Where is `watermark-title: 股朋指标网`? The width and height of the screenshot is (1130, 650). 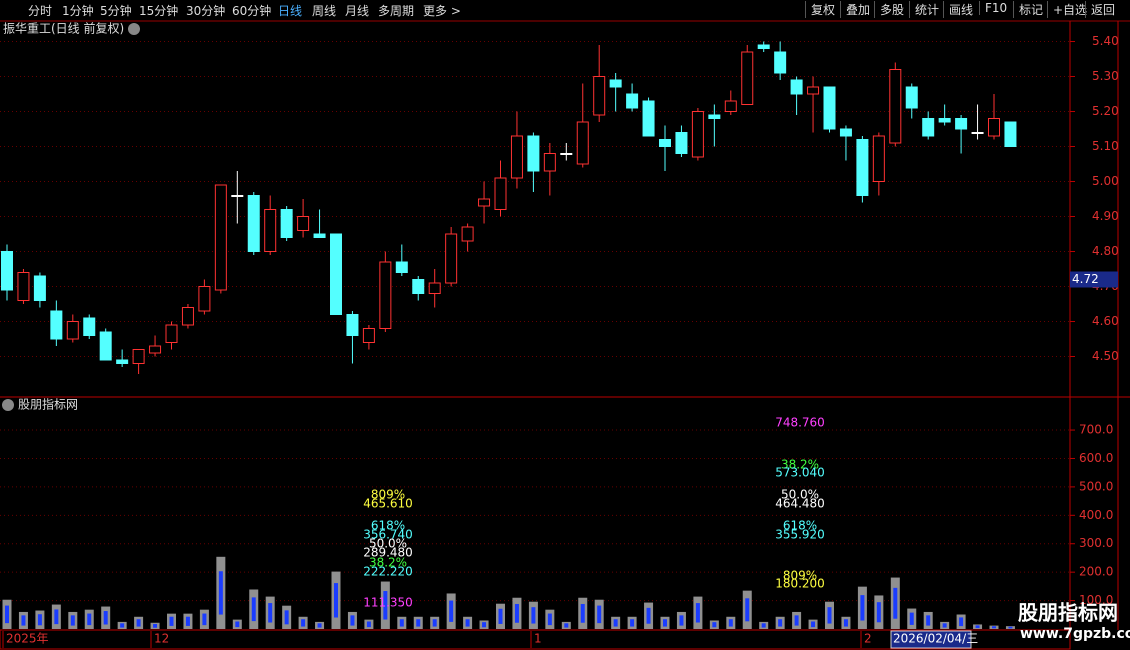 watermark-title: 股朋指标网 is located at coordinates (1068, 613).